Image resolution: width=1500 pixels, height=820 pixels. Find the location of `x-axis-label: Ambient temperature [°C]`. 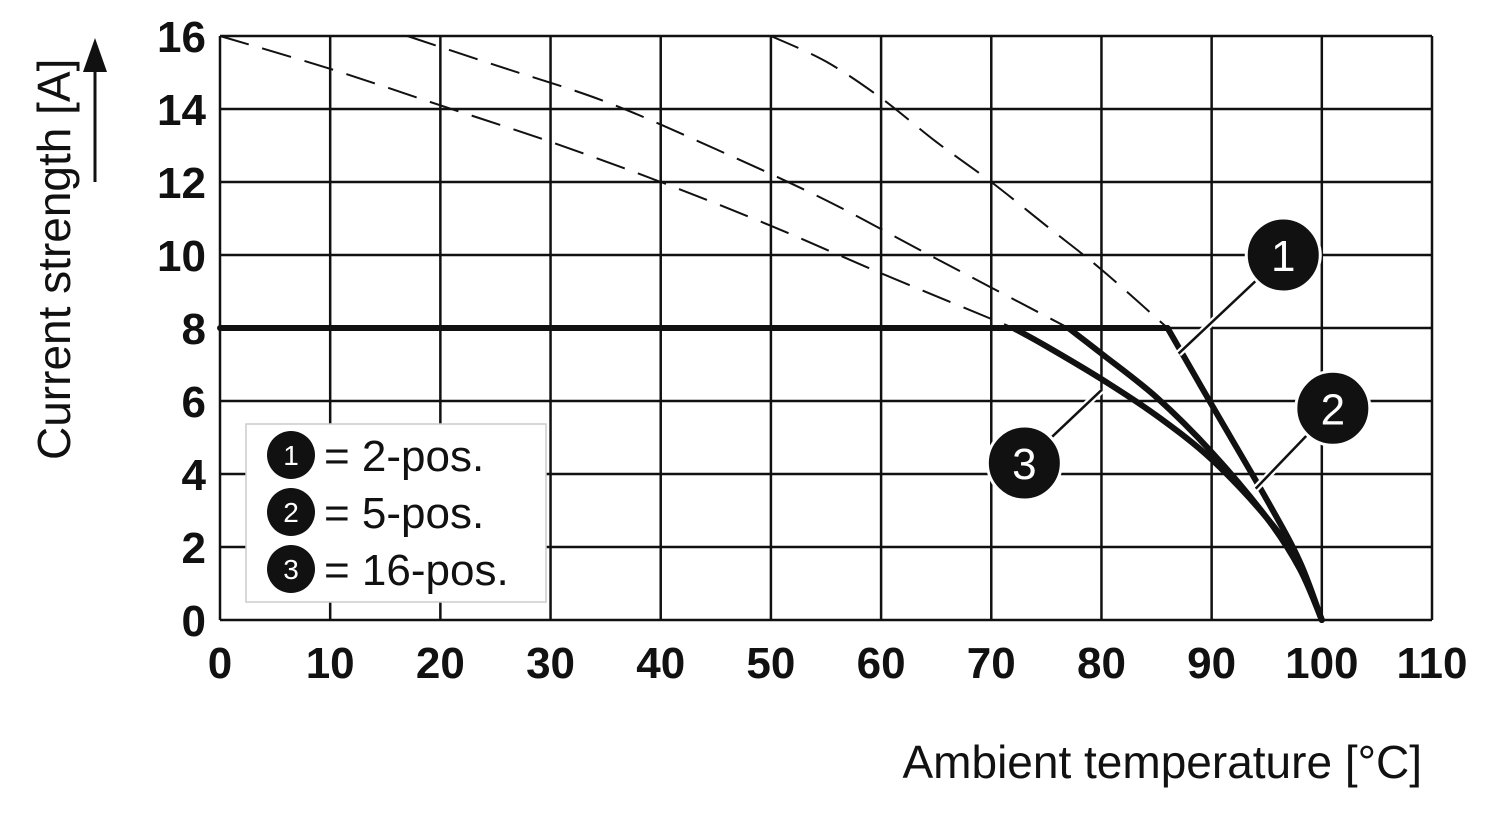

x-axis-label: Ambient temperature [°C] is located at coordinates (1163, 762).